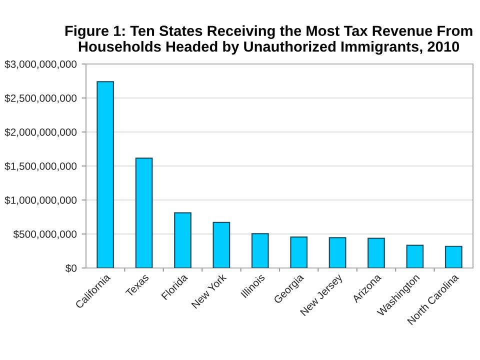 The image size is (480, 360). What do you see at coordinates (40, 167) in the screenshot?
I see `y-tick-label: $1,500,000,000` at bounding box center [40, 167].